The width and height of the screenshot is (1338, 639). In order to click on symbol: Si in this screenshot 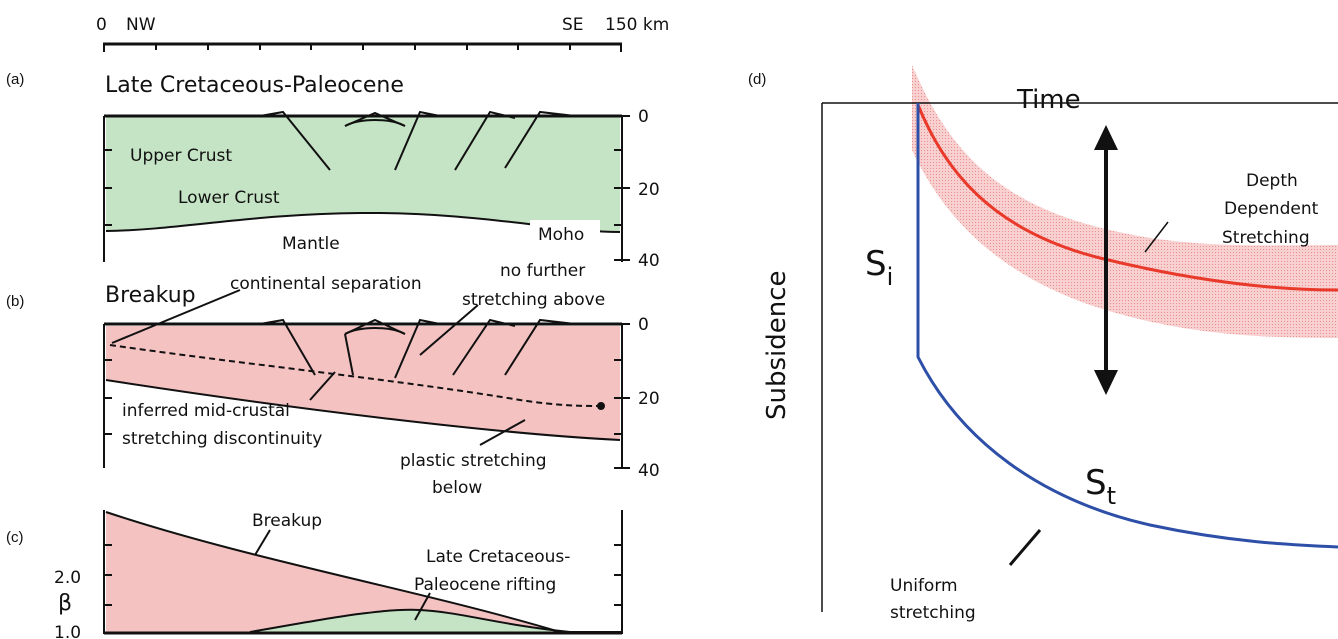, I will do `click(879, 267)`.